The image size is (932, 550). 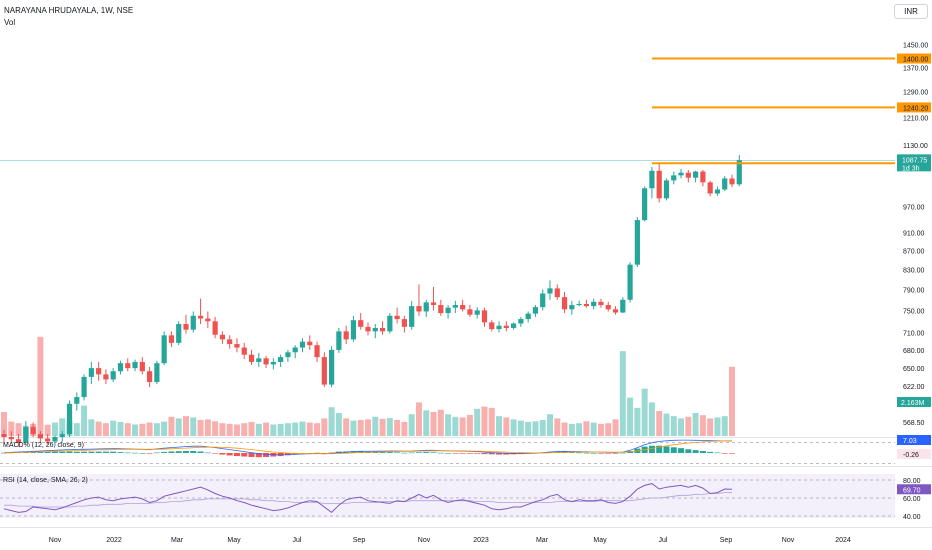 I want to click on volume-tag, so click(x=914, y=402).